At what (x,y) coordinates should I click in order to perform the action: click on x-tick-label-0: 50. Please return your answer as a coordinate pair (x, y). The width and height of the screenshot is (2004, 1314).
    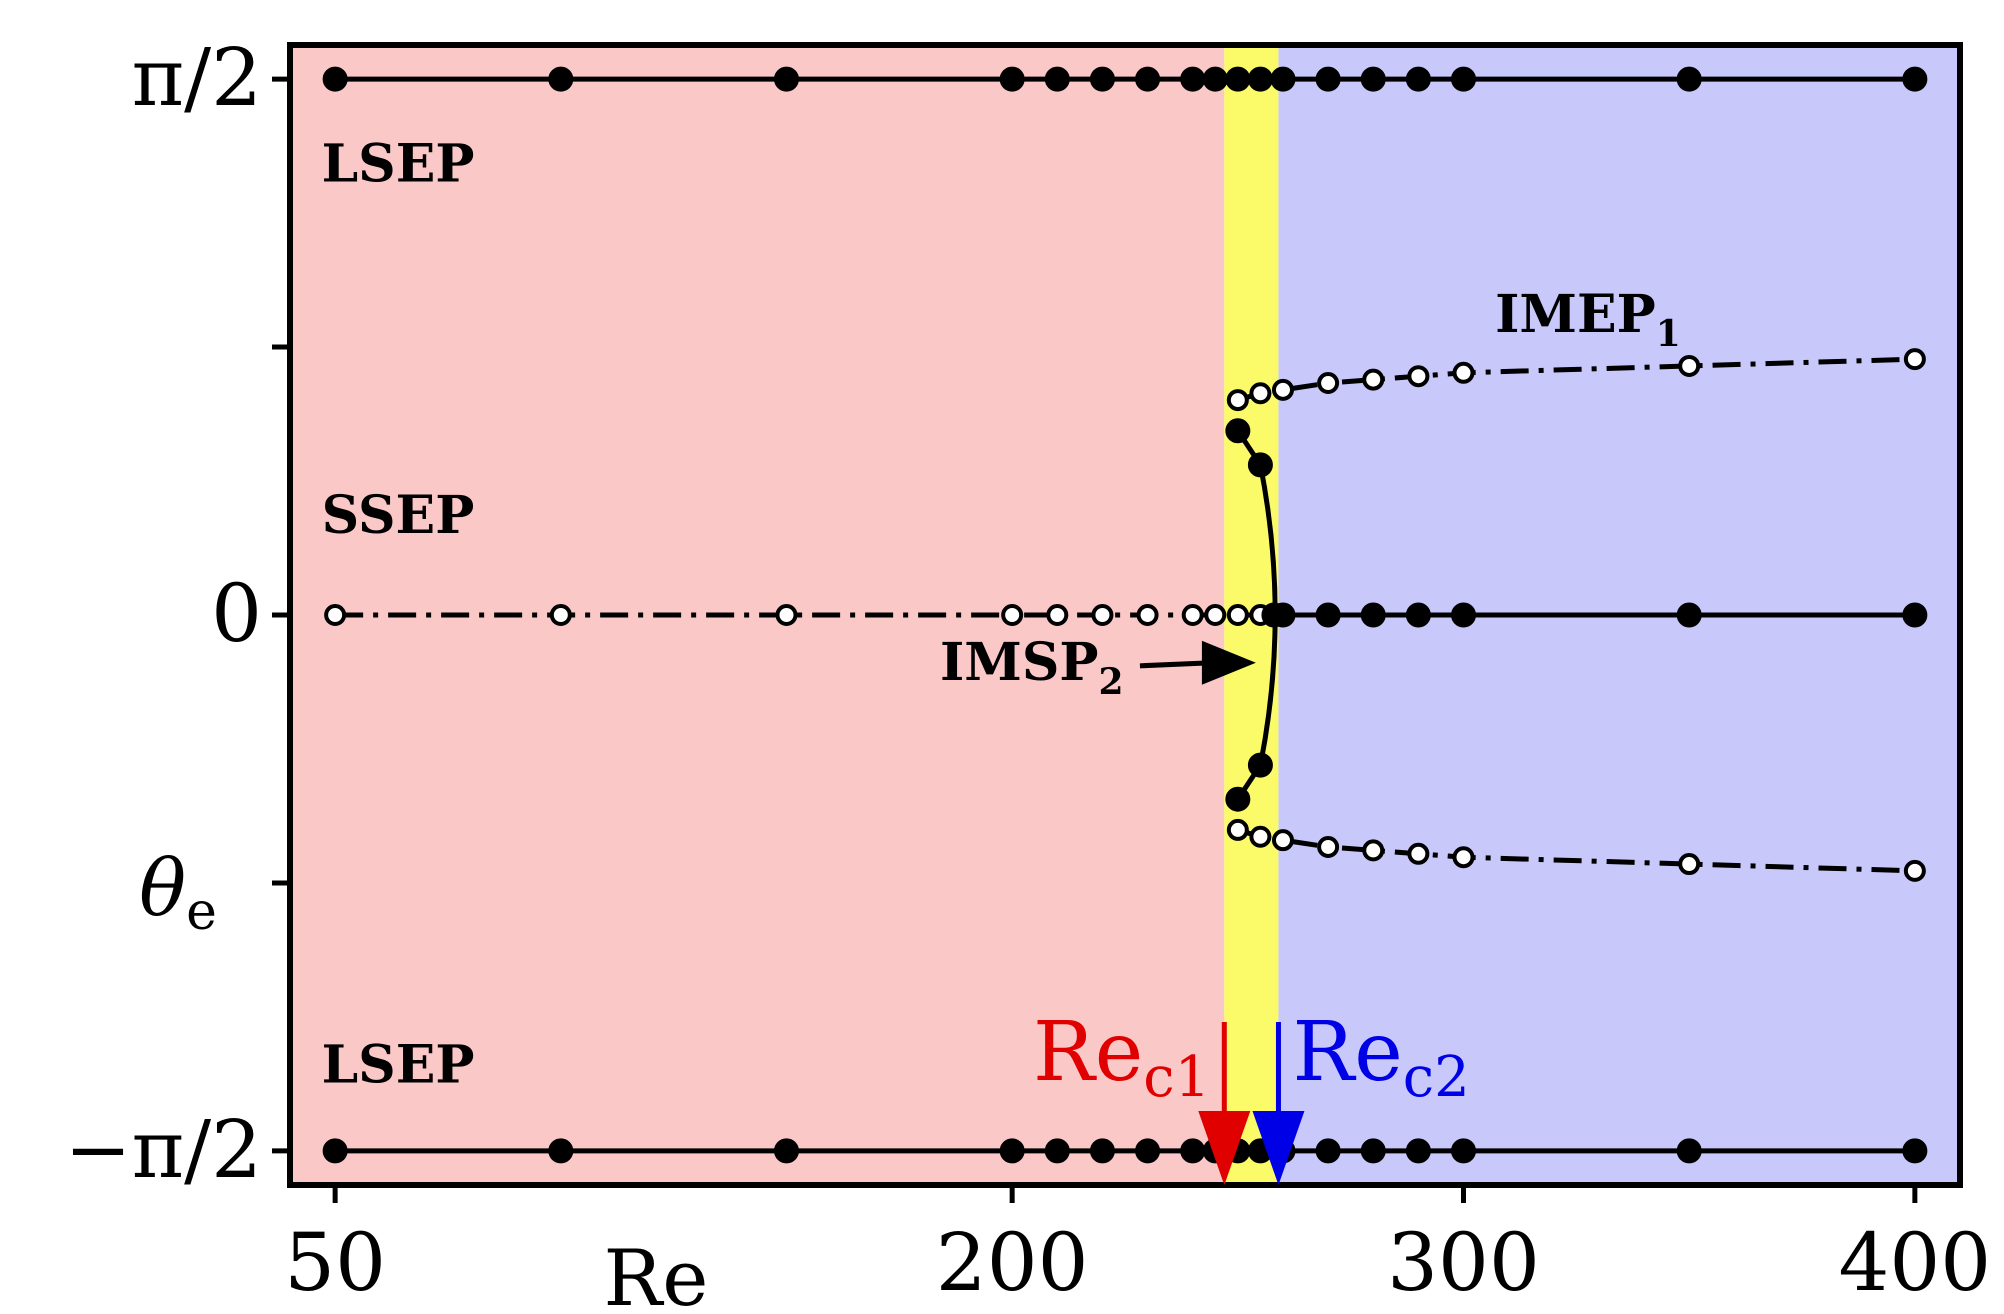
    Looking at the image, I should click on (335, 1262).